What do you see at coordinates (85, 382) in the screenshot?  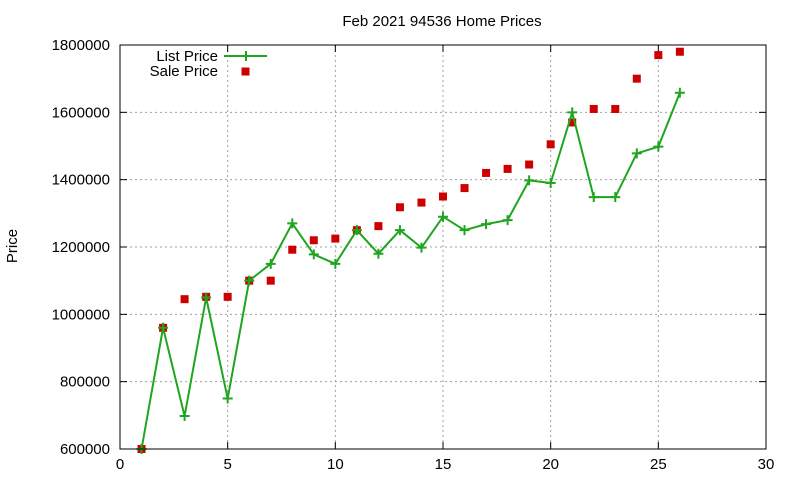 I see `y-tick-label: 800000` at bounding box center [85, 382].